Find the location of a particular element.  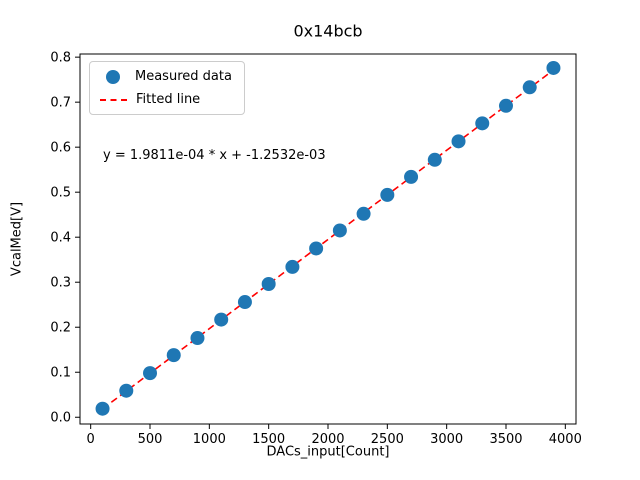

x-tick-label: 0 is located at coordinates (91, 439).